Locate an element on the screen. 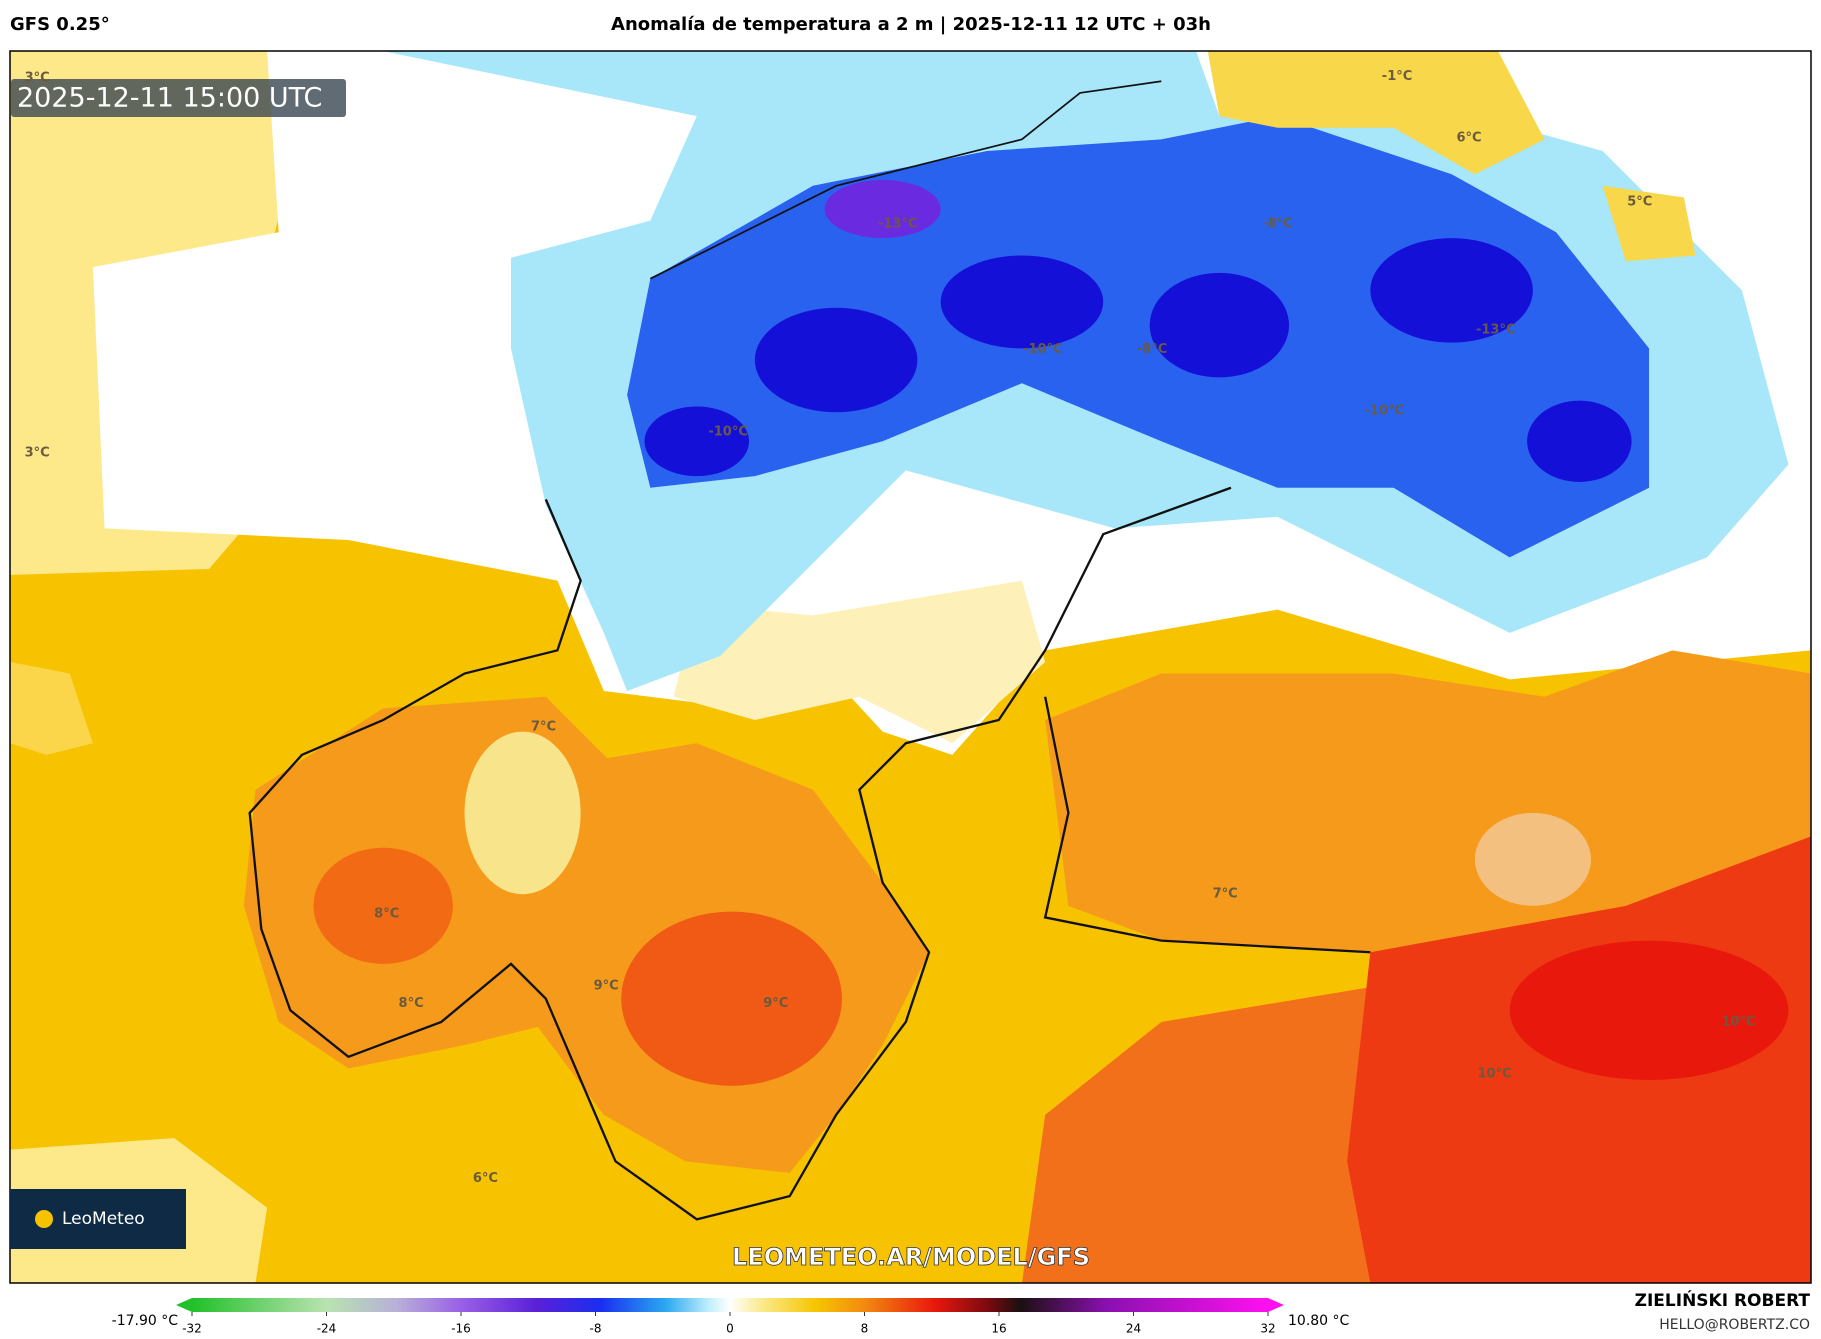  colorbar-tick-label: -16 is located at coordinates (461, 1329).